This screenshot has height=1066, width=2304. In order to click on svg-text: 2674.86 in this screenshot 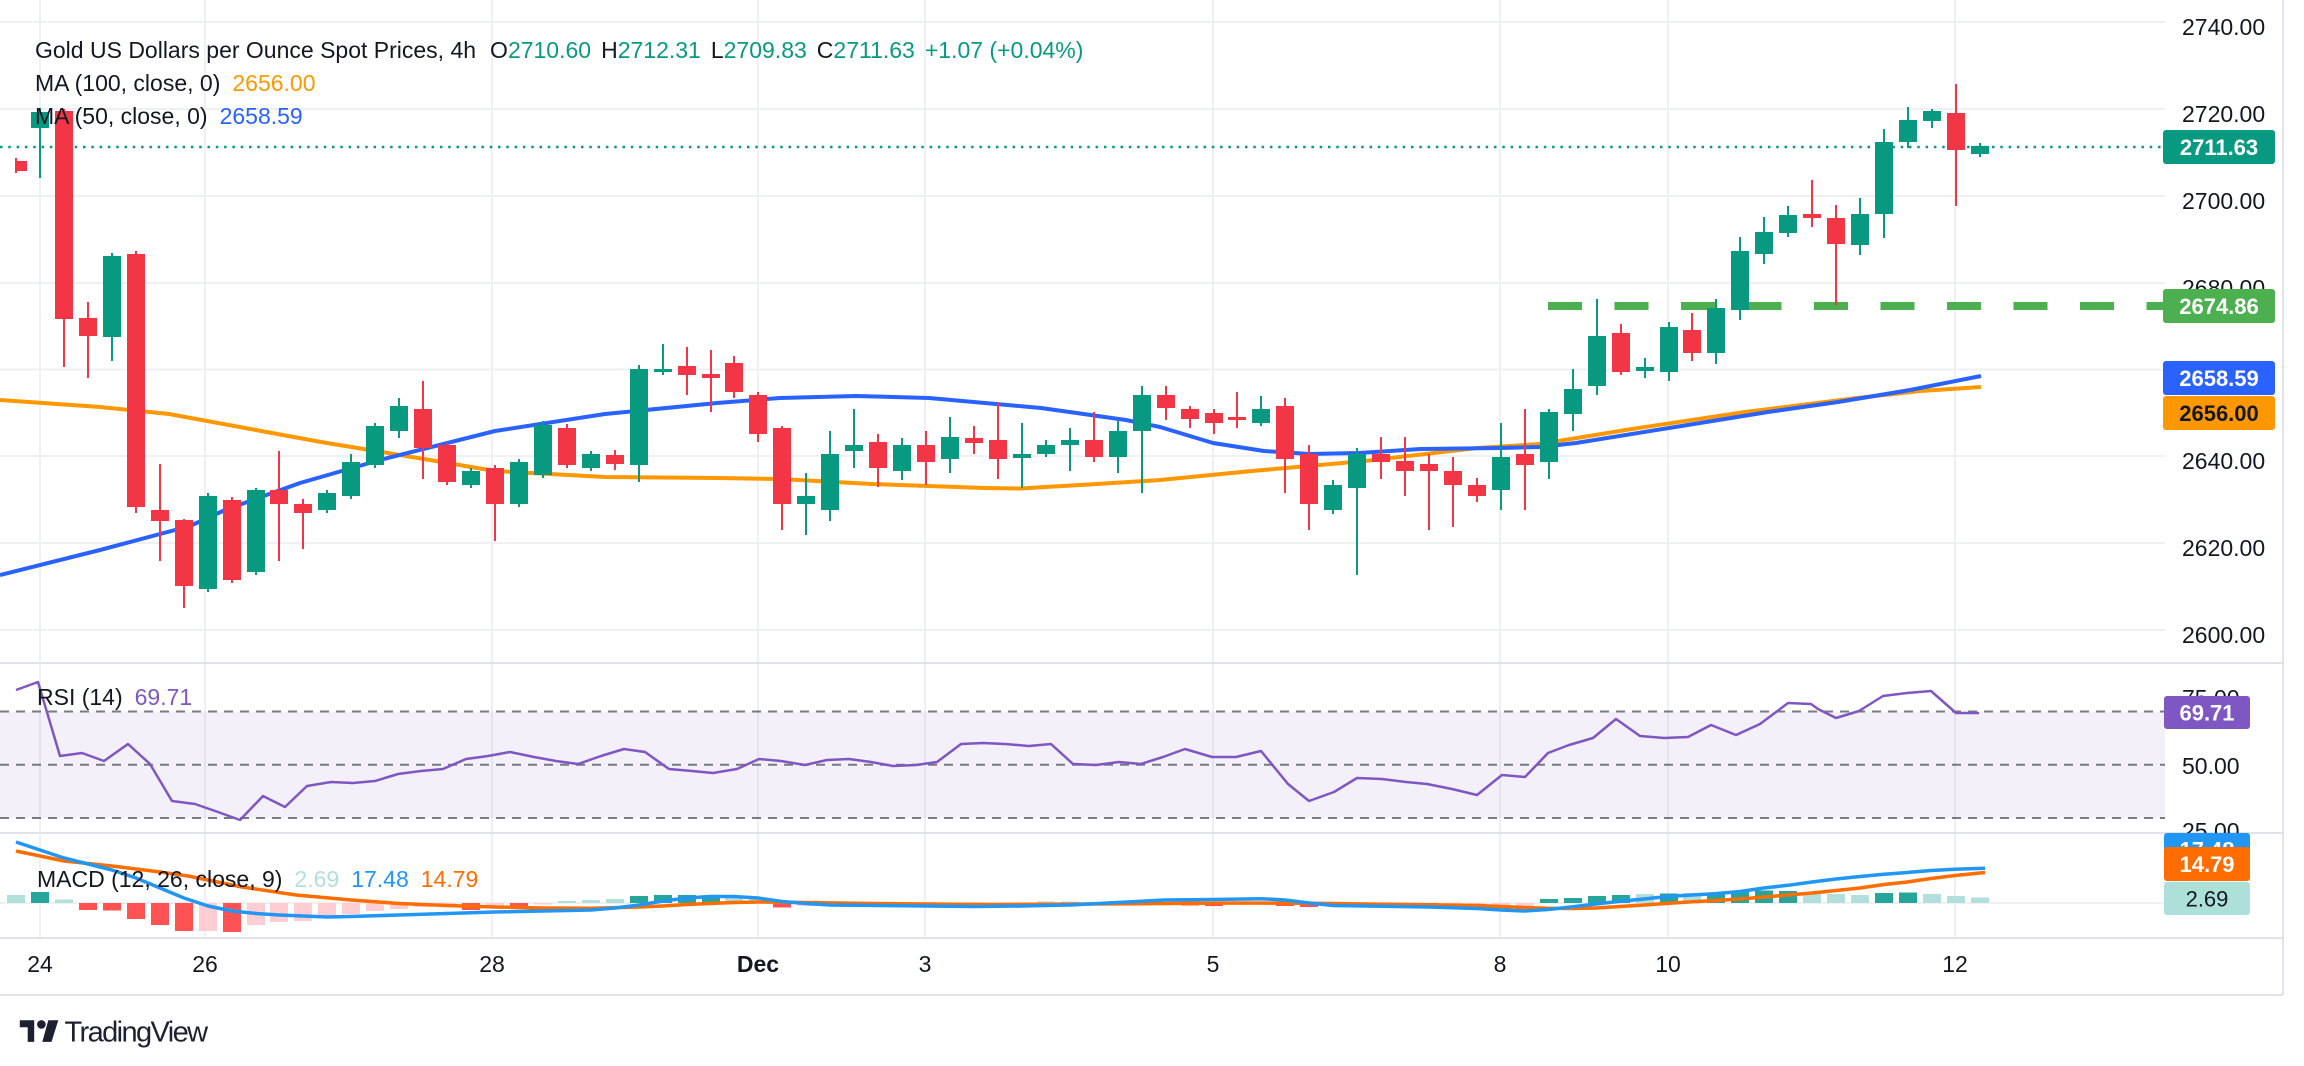, I will do `click(2219, 306)`.